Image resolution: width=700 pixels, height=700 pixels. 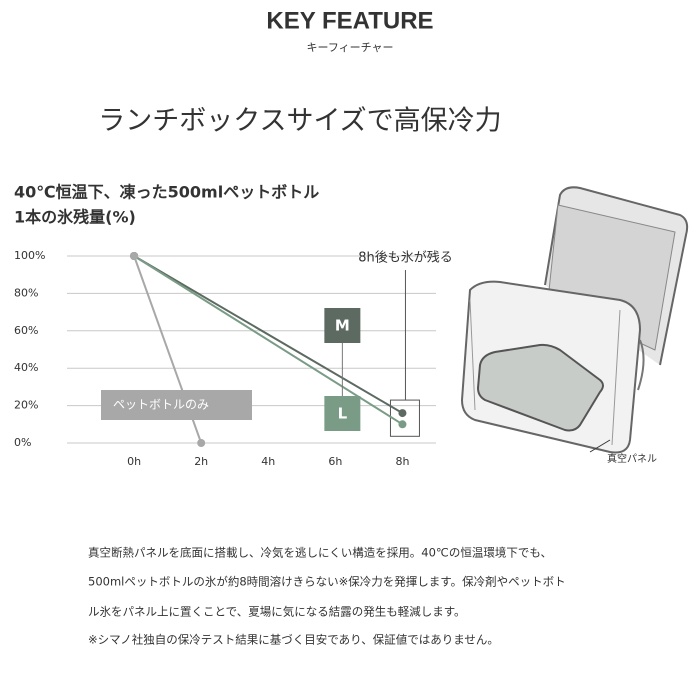 What do you see at coordinates (293, 640) in the screenshot?
I see `body-line: ※シマノ社独自の保冷テスト結果に基づく目安であり、保証値ではありません。` at bounding box center [293, 640].